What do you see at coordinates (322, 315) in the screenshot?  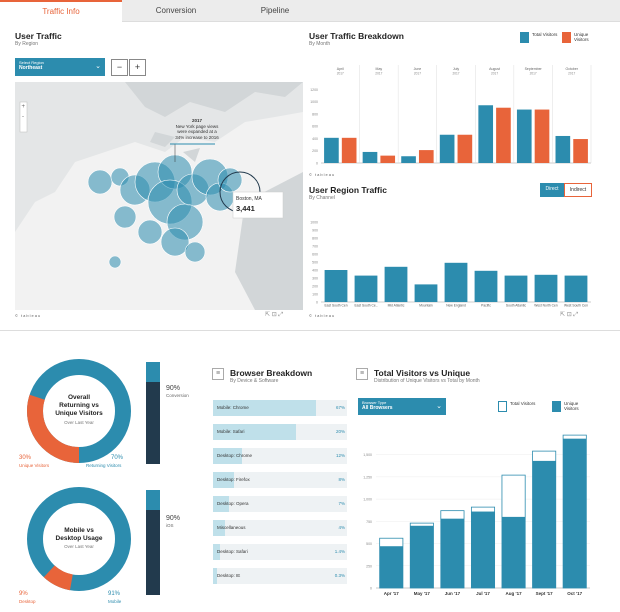 I see `region-footer: © tableau` at bounding box center [322, 315].